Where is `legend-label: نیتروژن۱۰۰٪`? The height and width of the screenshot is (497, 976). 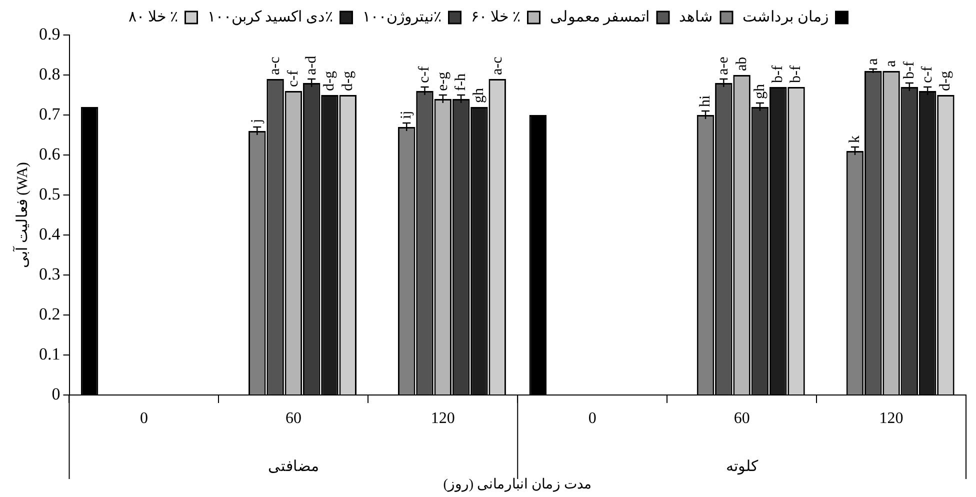 legend-label: نیتروژن۱۰۰٪ is located at coordinates (402, 17).